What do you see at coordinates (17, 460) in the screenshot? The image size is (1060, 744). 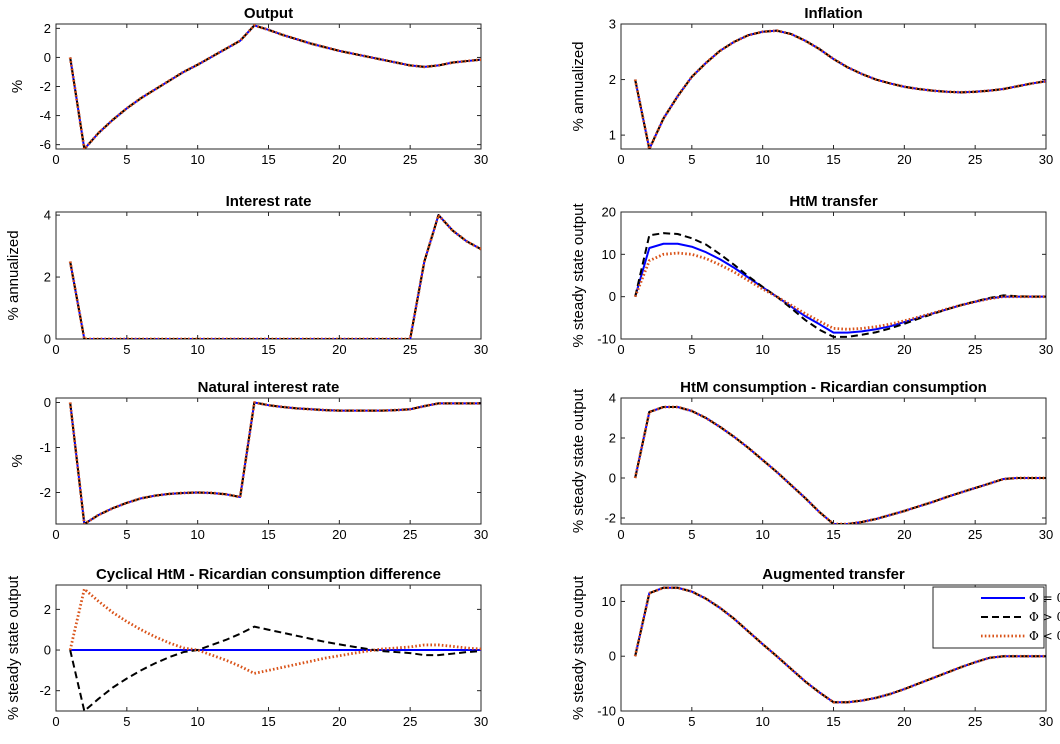 I see `y-axis-label: %` at bounding box center [17, 460].